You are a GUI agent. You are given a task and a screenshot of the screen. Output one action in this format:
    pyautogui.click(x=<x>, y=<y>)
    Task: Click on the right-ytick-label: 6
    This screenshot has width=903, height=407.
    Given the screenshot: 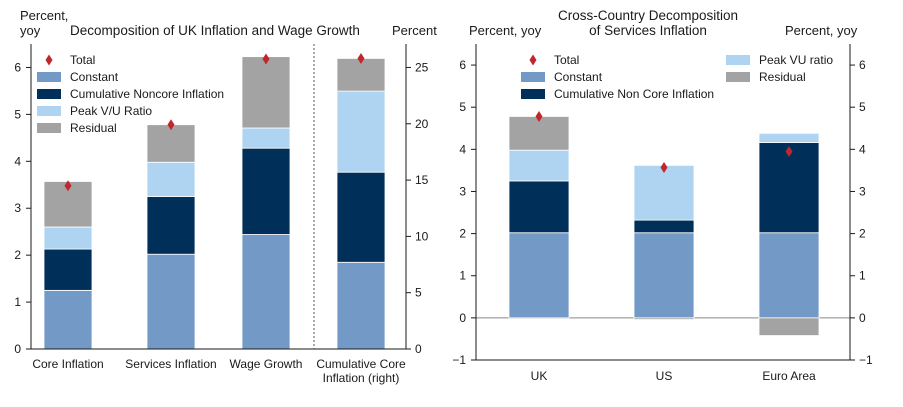 What is the action you would take?
    pyautogui.click(x=862, y=65)
    